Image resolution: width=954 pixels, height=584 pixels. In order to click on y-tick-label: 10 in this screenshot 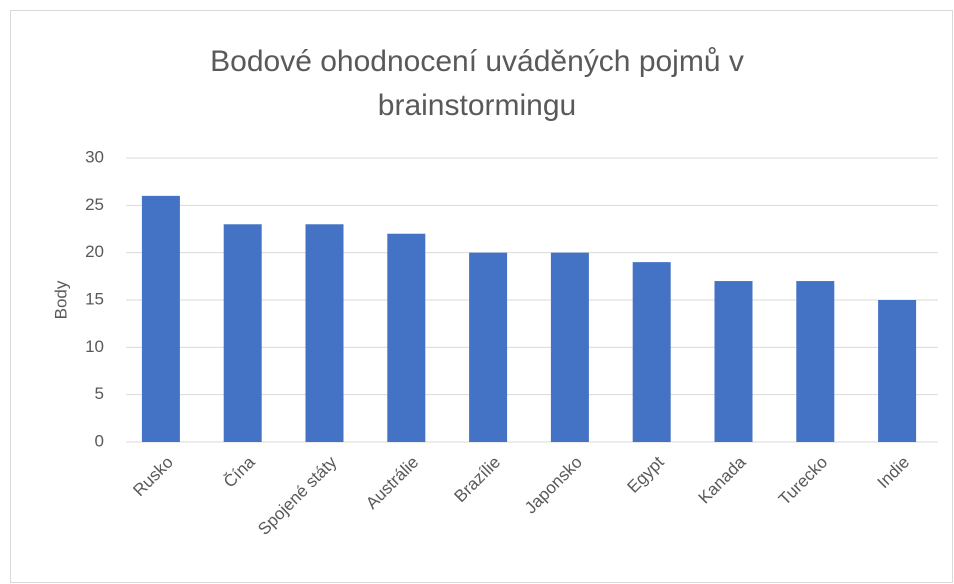, I will do `click(94, 346)`.